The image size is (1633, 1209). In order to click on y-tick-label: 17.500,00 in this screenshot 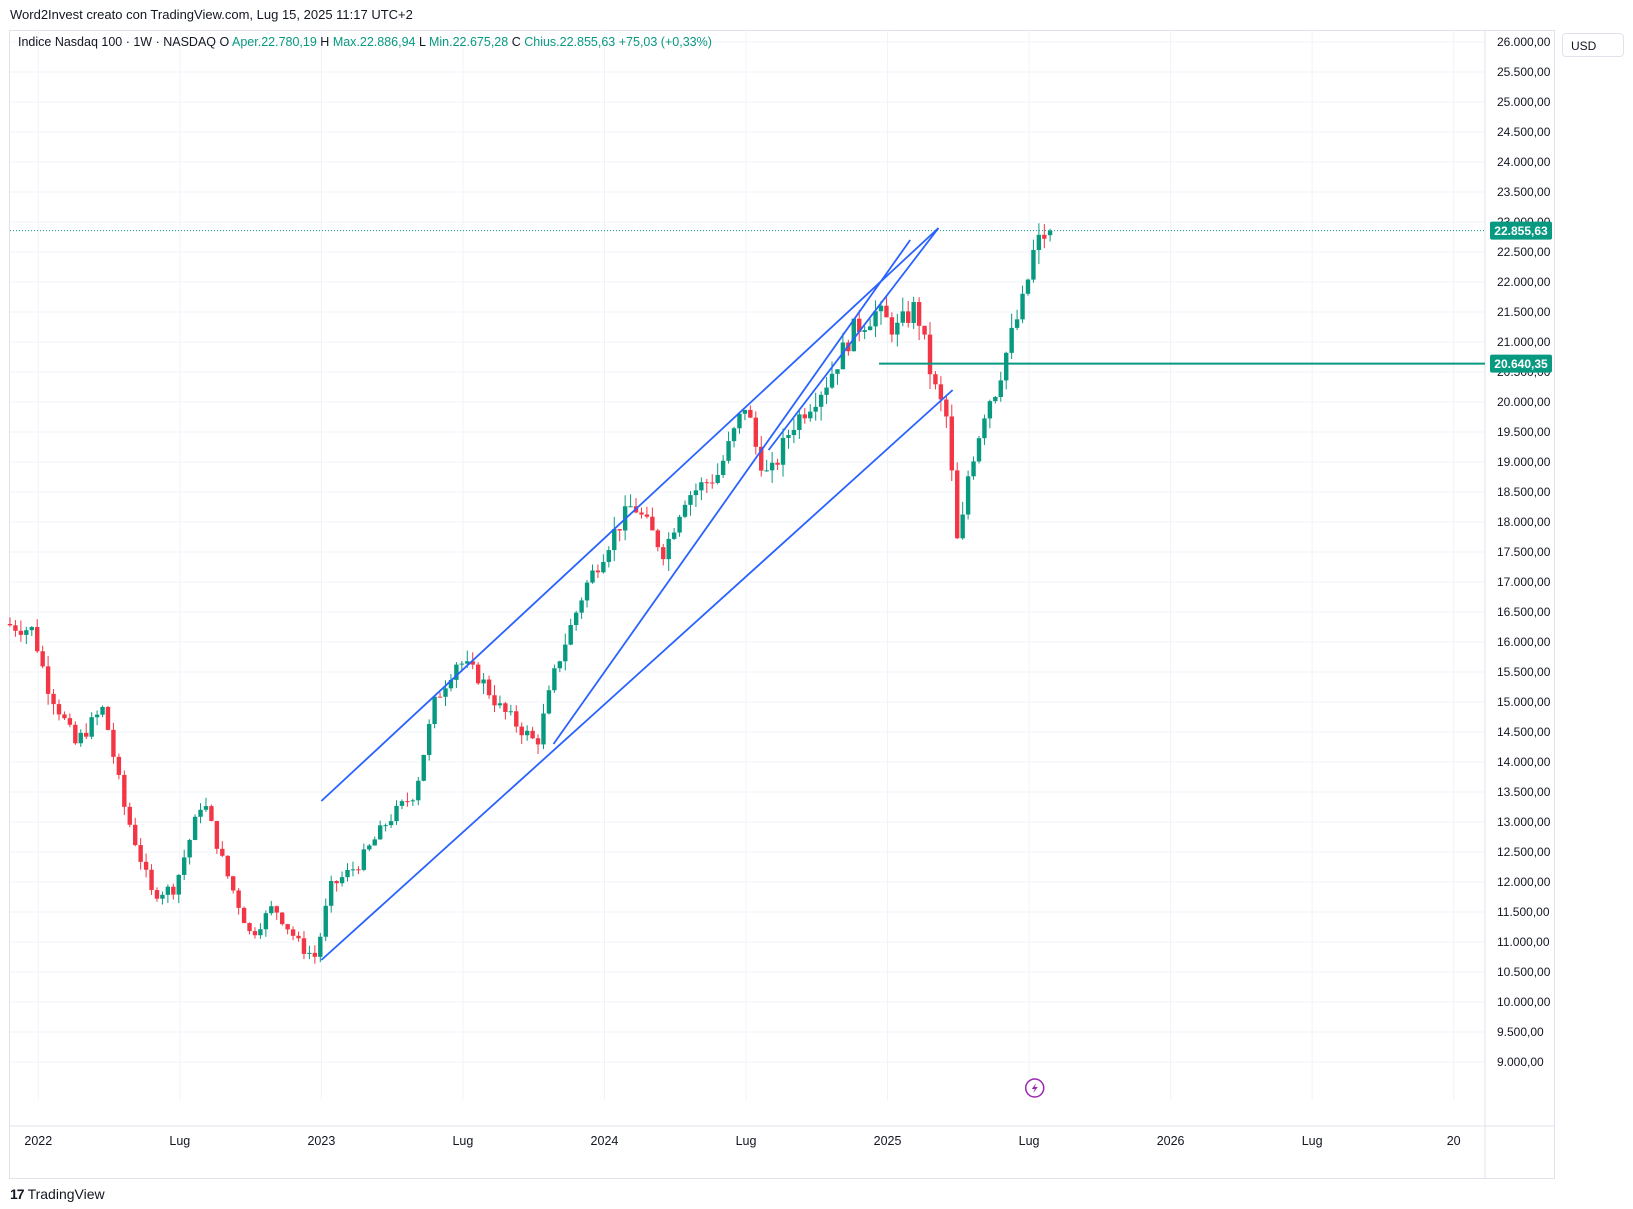, I will do `click(1524, 552)`.